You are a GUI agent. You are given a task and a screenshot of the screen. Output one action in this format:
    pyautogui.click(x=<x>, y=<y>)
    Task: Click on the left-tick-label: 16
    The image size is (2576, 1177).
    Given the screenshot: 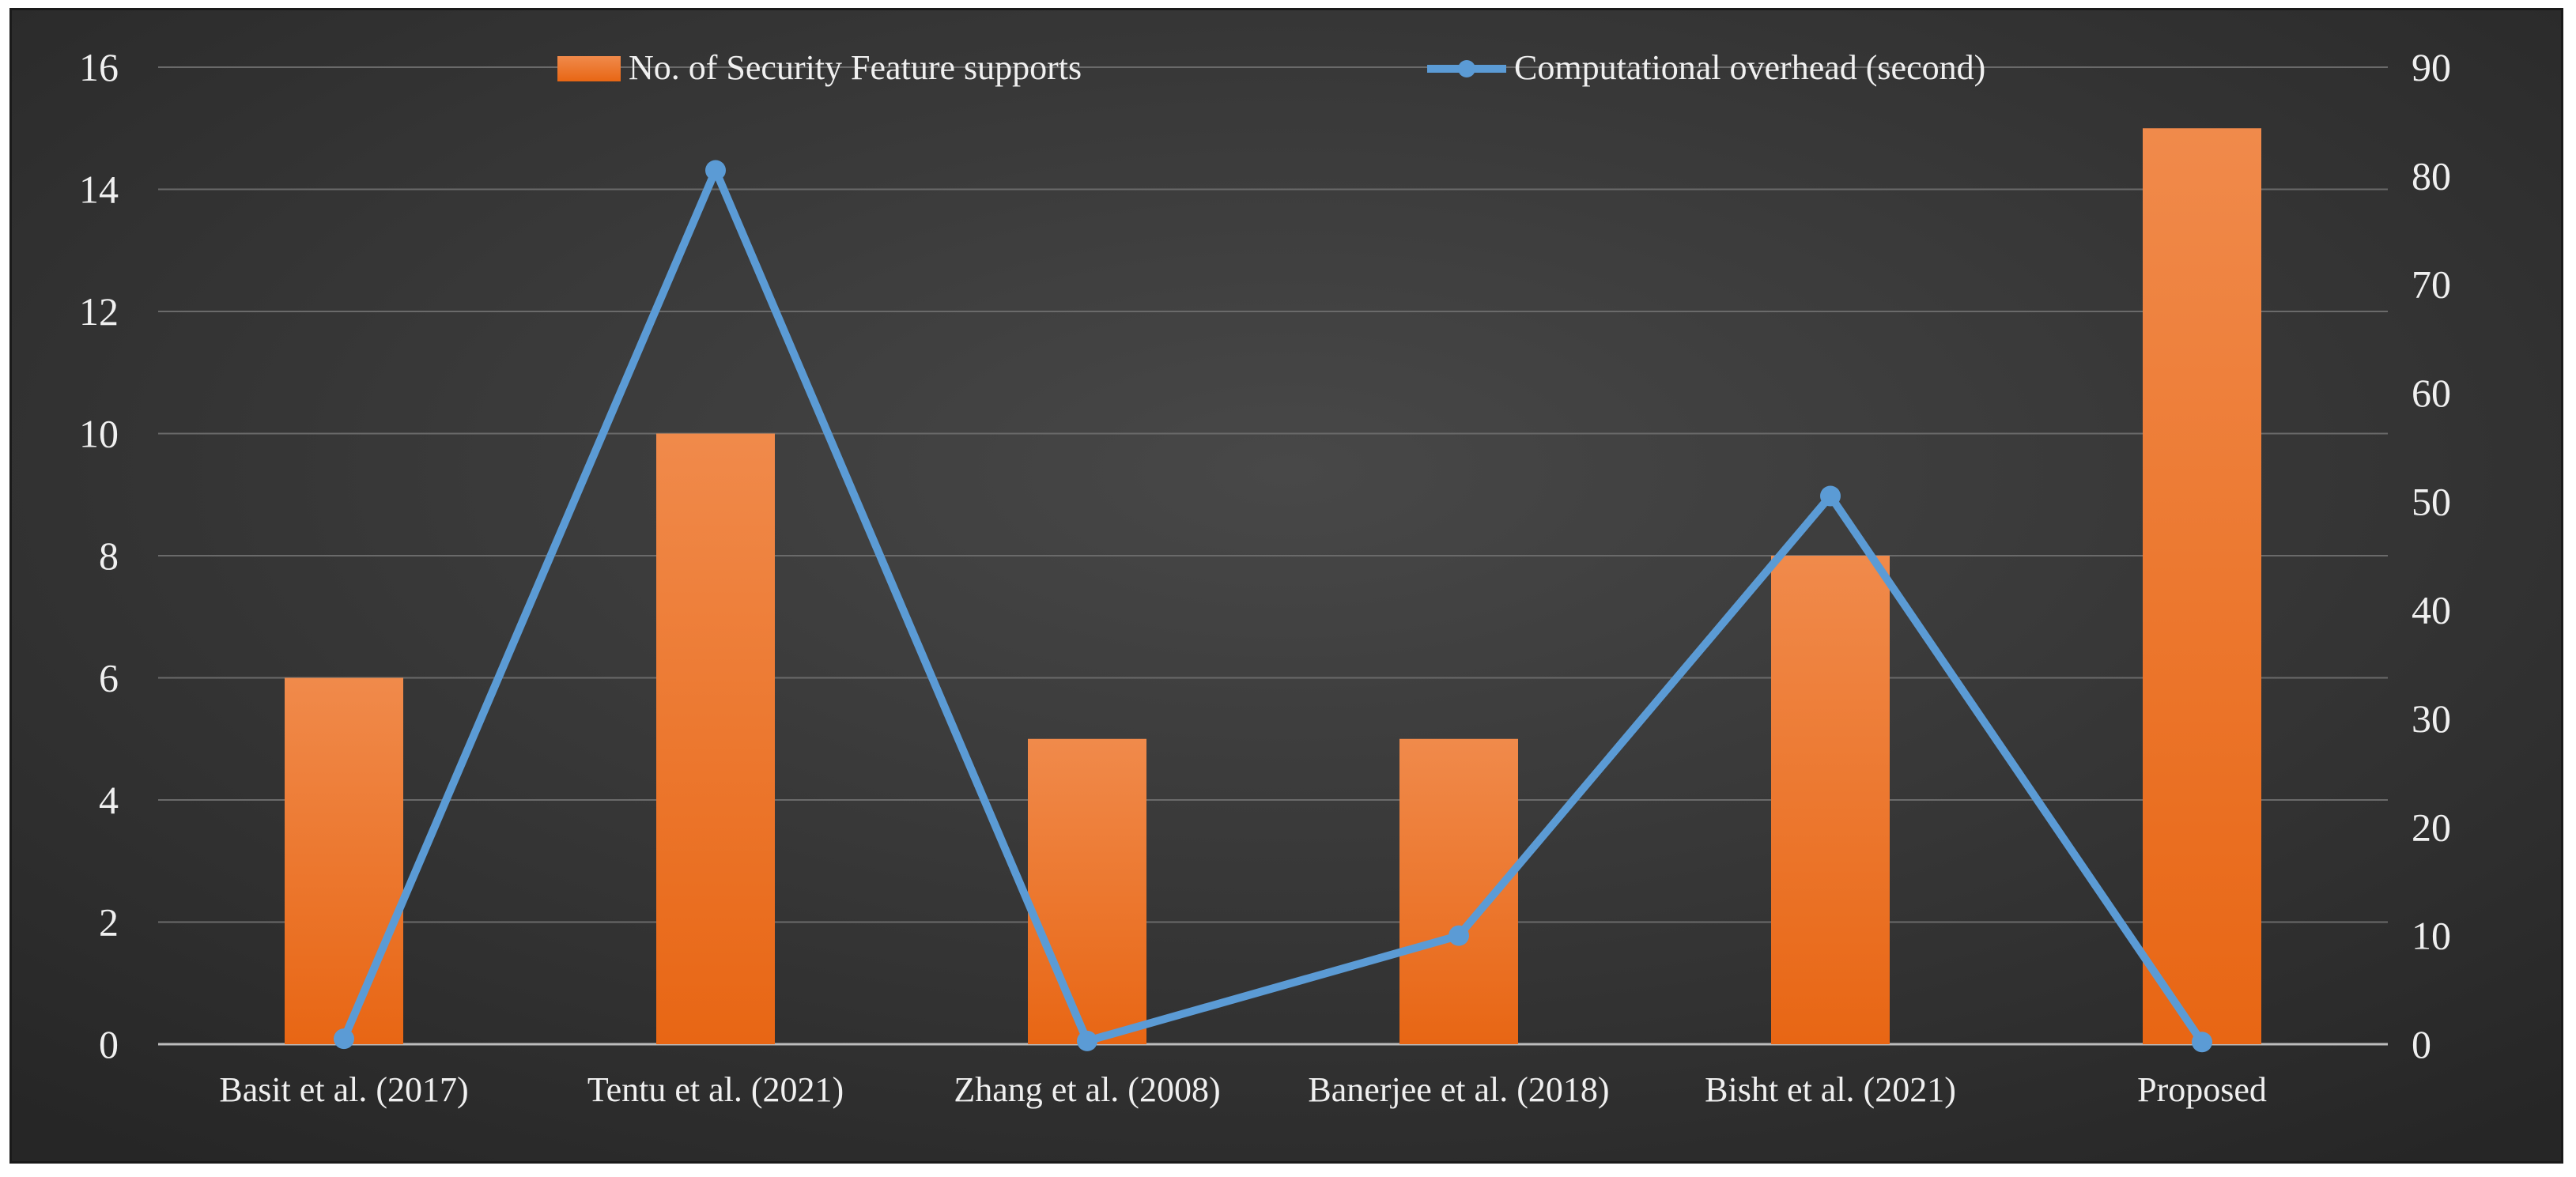 What is the action you would take?
    pyautogui.click(x=99, y=67)
    